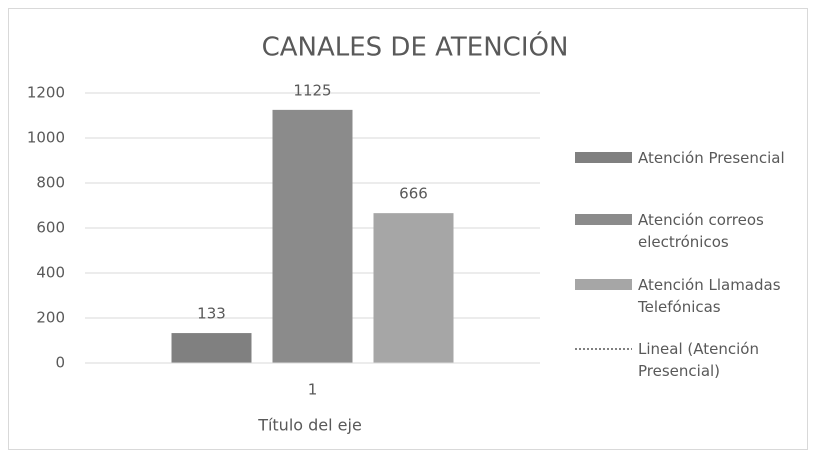  I want to click on legend-label: Lineal (Atención Presencial), so click(698, 360).